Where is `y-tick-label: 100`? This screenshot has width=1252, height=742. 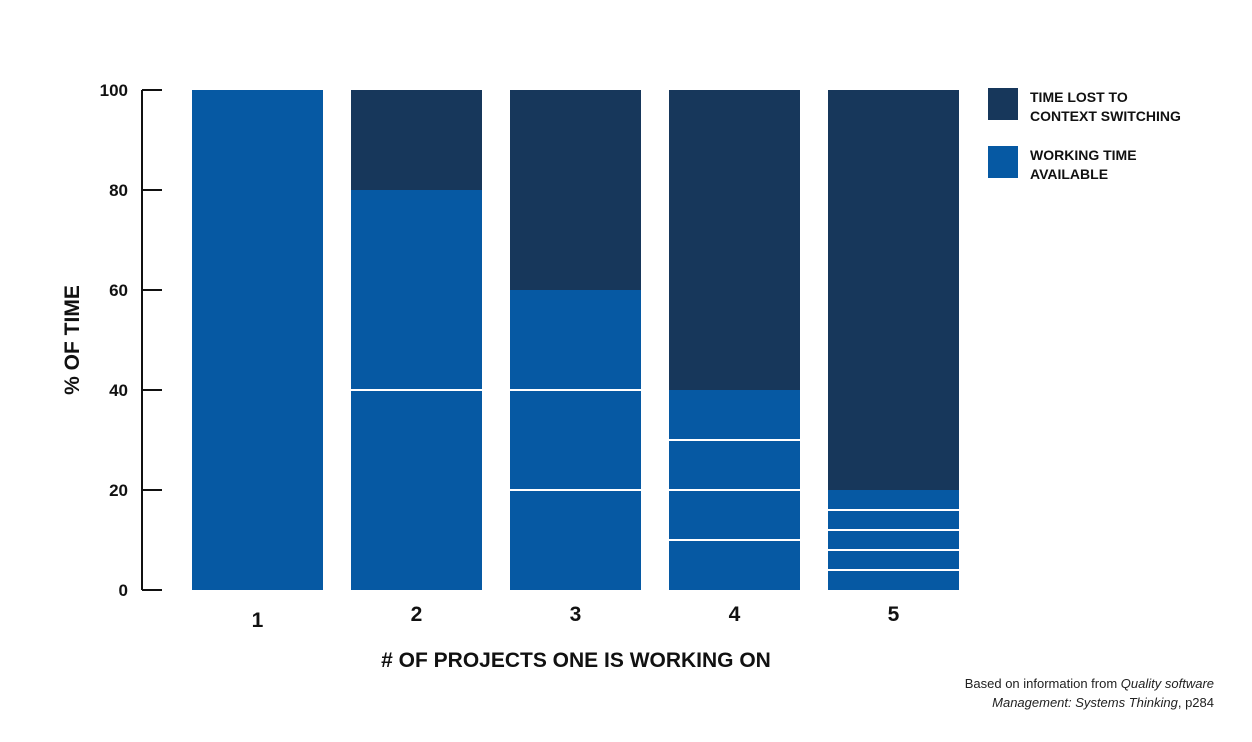 y-tick-label: 100 is located at coordinates (114, 90).